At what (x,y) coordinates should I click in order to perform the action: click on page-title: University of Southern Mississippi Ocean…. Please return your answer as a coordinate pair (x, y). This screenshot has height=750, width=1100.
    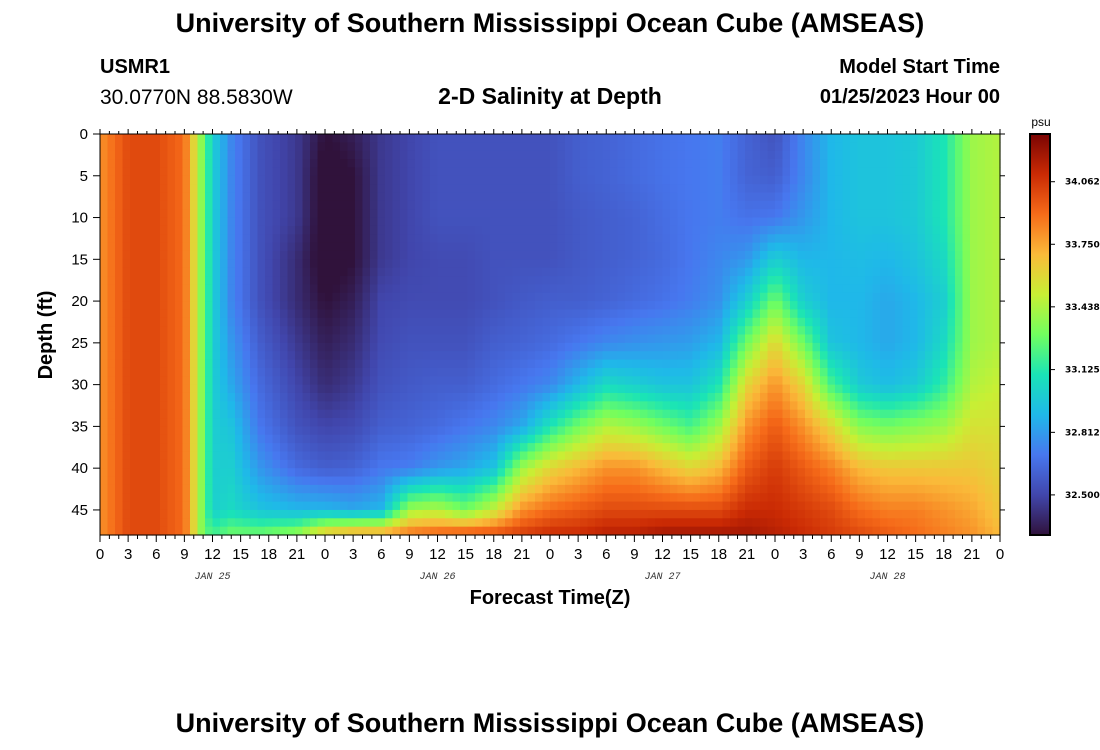
    Looking at the image, I should click on (550, 23).